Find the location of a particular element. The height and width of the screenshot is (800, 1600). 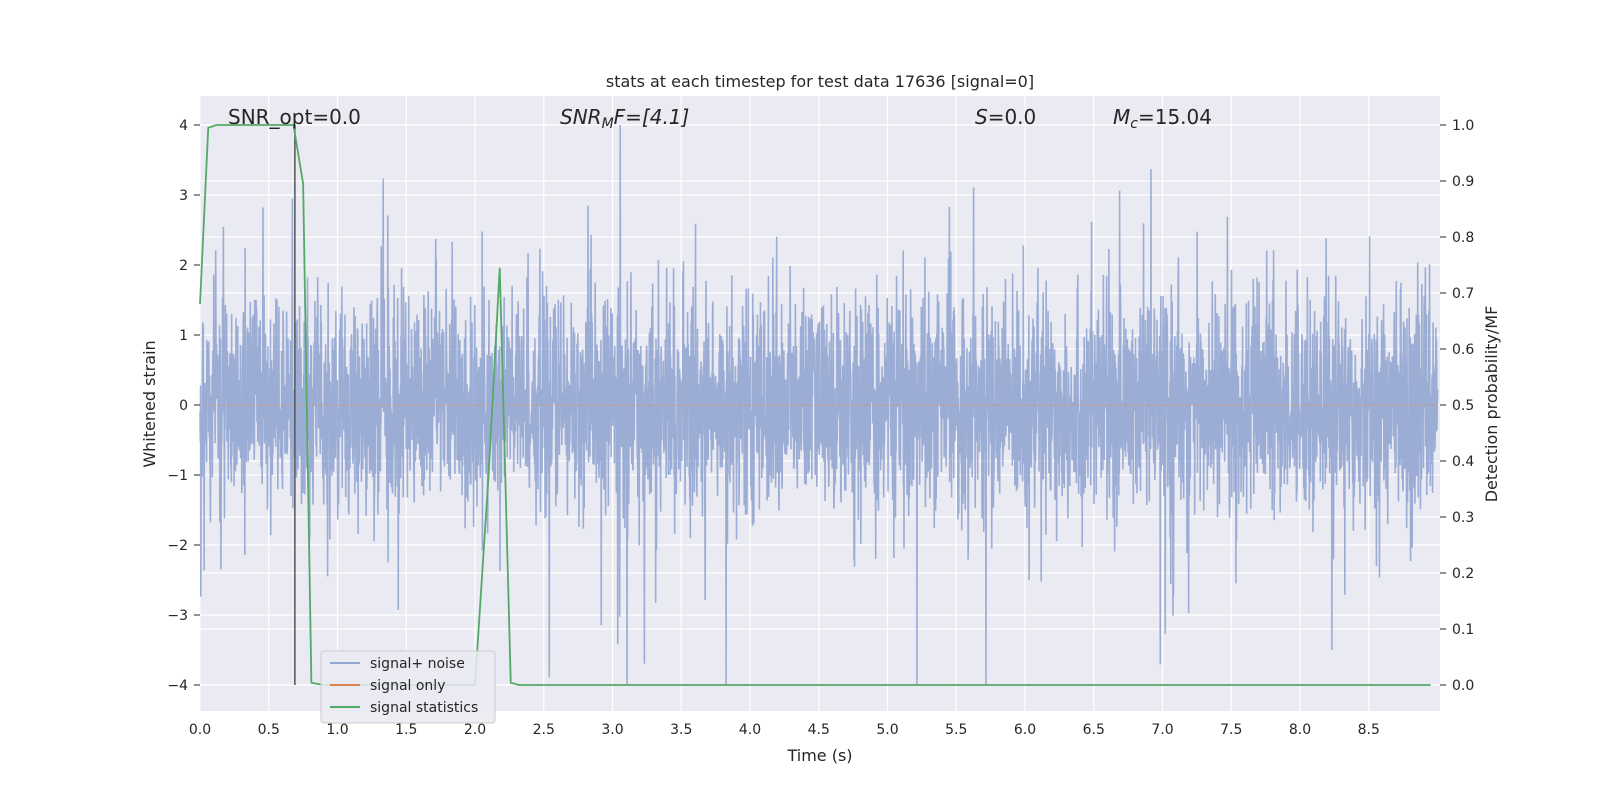

annotation-snr-mf: SNRMF=[4.1] is located at coordinates (624, 118).